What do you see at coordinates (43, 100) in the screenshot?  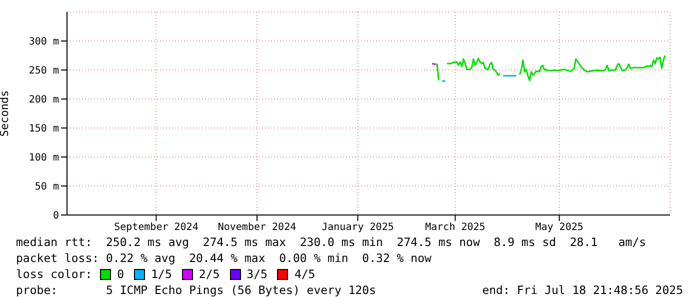 I see `y-tick-label: 200 m` at bounding box center [43, 100].